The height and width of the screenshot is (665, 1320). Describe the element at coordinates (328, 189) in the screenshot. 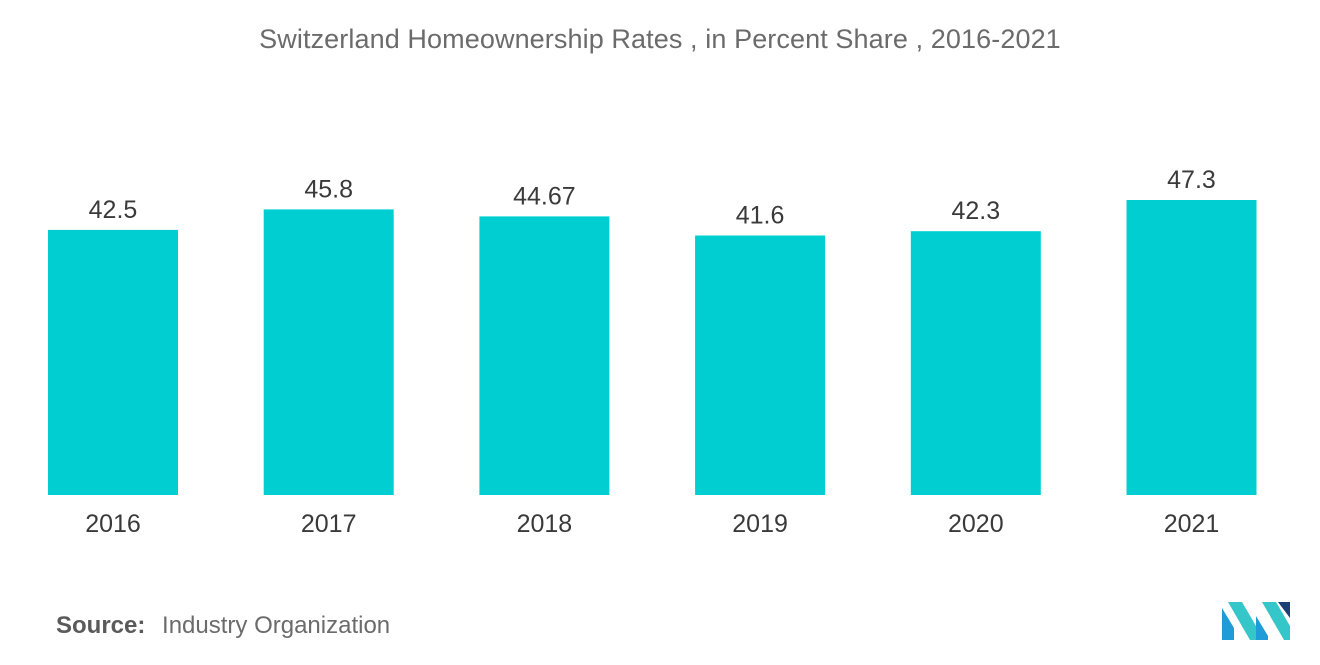

I see `value-label-2017: 45.8` at that location.